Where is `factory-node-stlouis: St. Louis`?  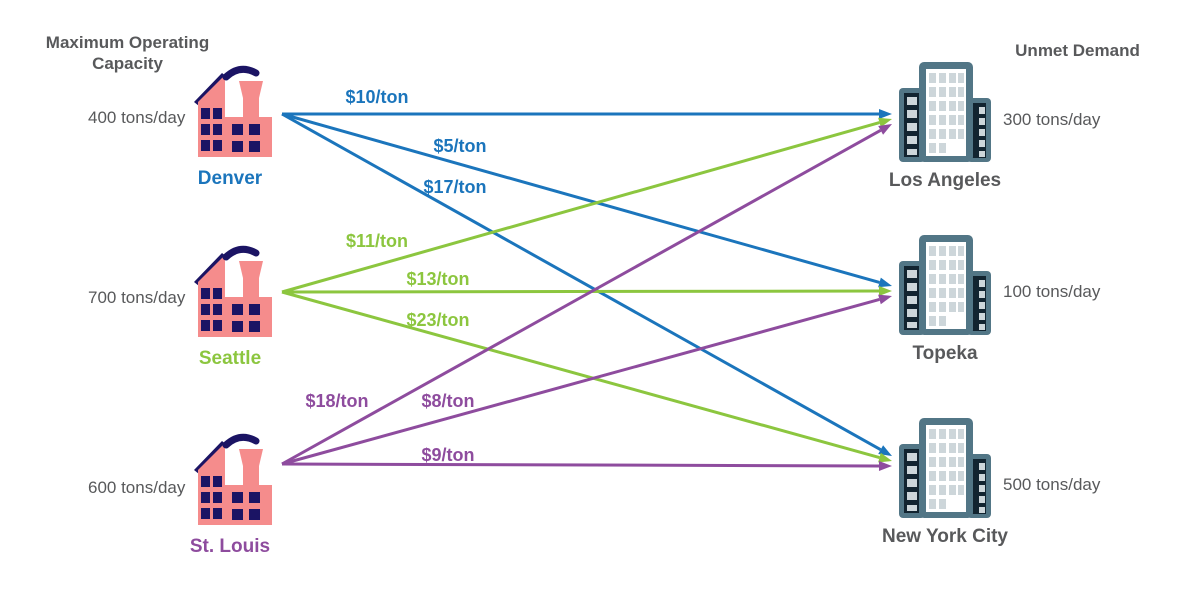
factory-node-stlouis: St. Louis is located at coordinates (230, 493).